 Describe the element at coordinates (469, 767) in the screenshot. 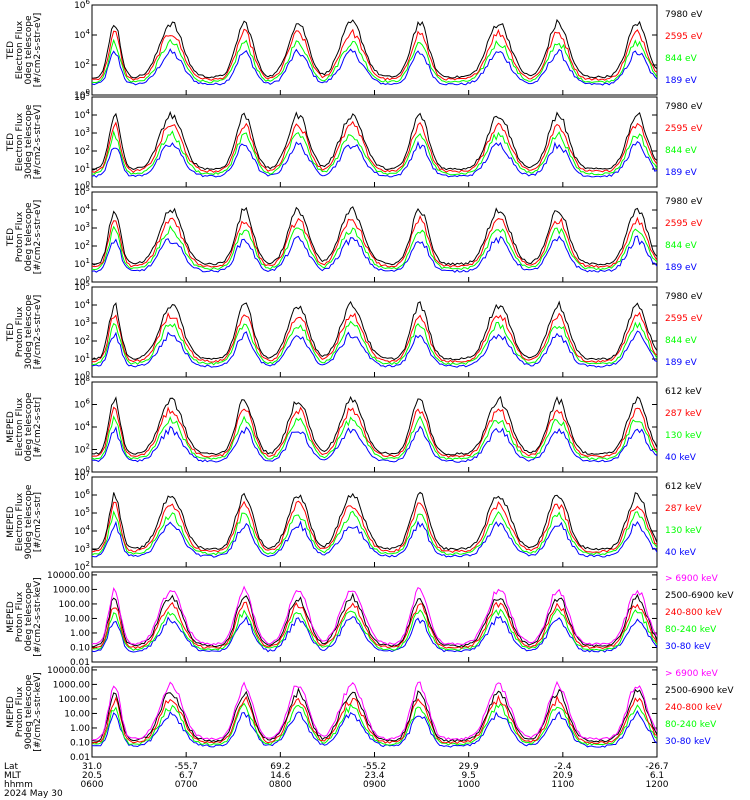

I see `x-tick-label: 29.9` at that location.